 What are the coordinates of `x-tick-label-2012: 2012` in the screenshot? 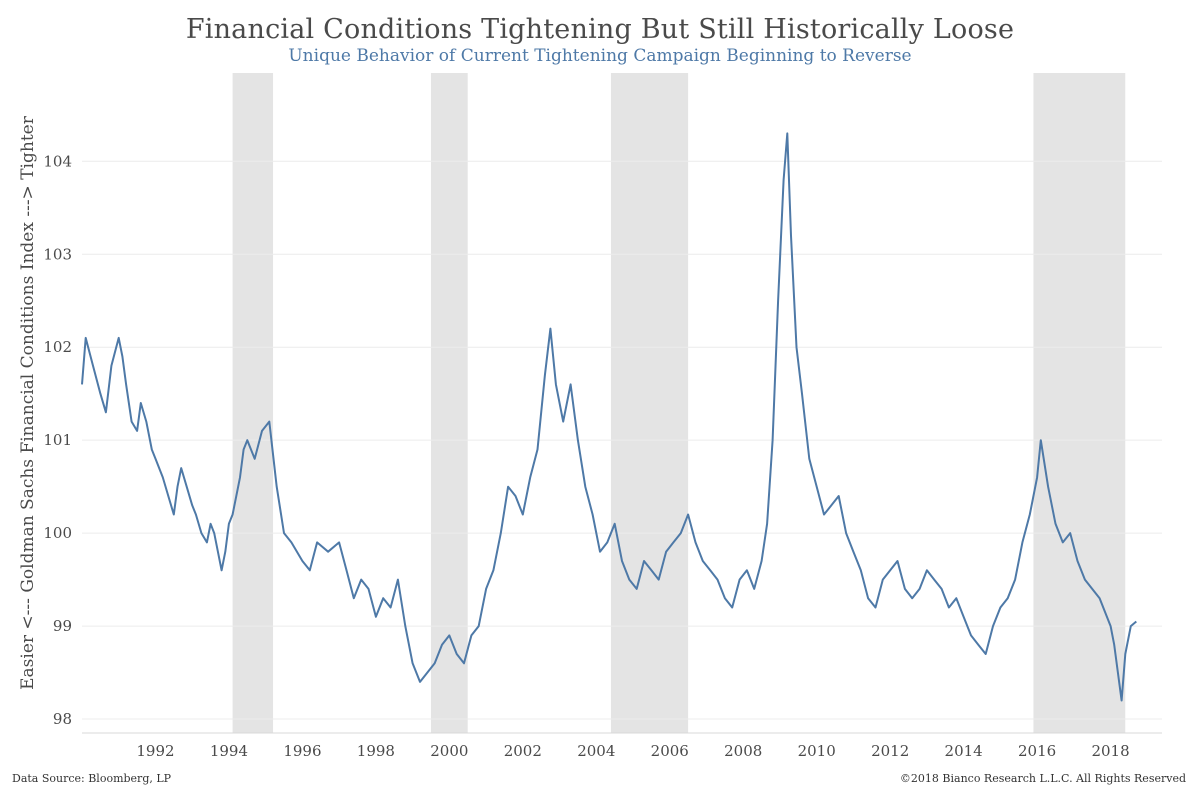 It's located at (890, 751).